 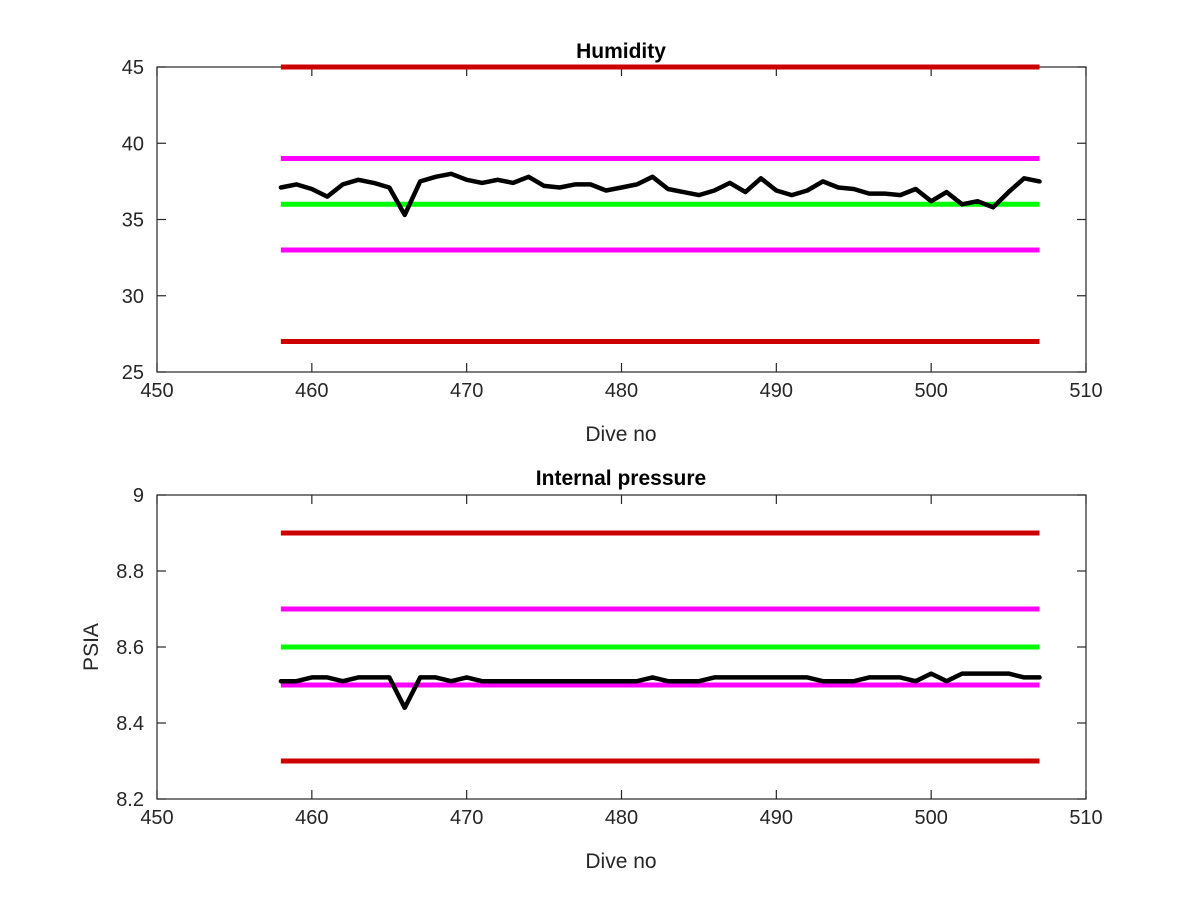 What do you see at coordinates (1085, 391) in the screenshot?
I see `humidity-x-tick-label: 510` at bounding box center [1085, 391].